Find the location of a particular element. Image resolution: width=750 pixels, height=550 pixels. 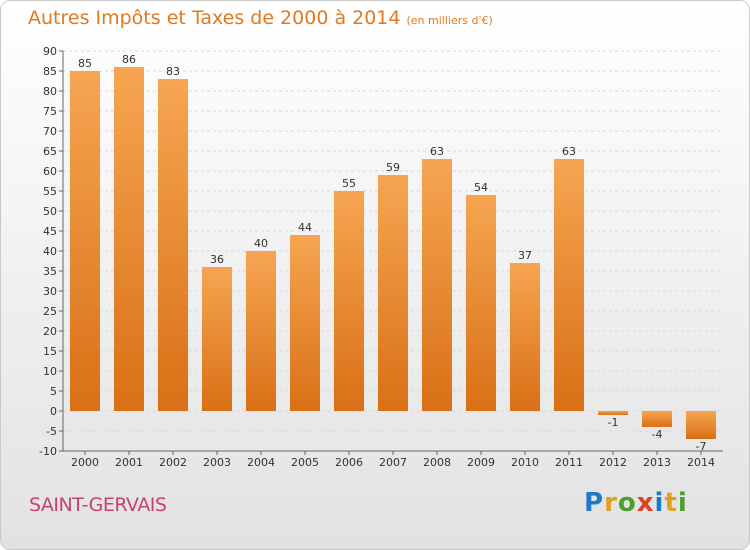

logo-letter: t is located at coordinates (671, 503).